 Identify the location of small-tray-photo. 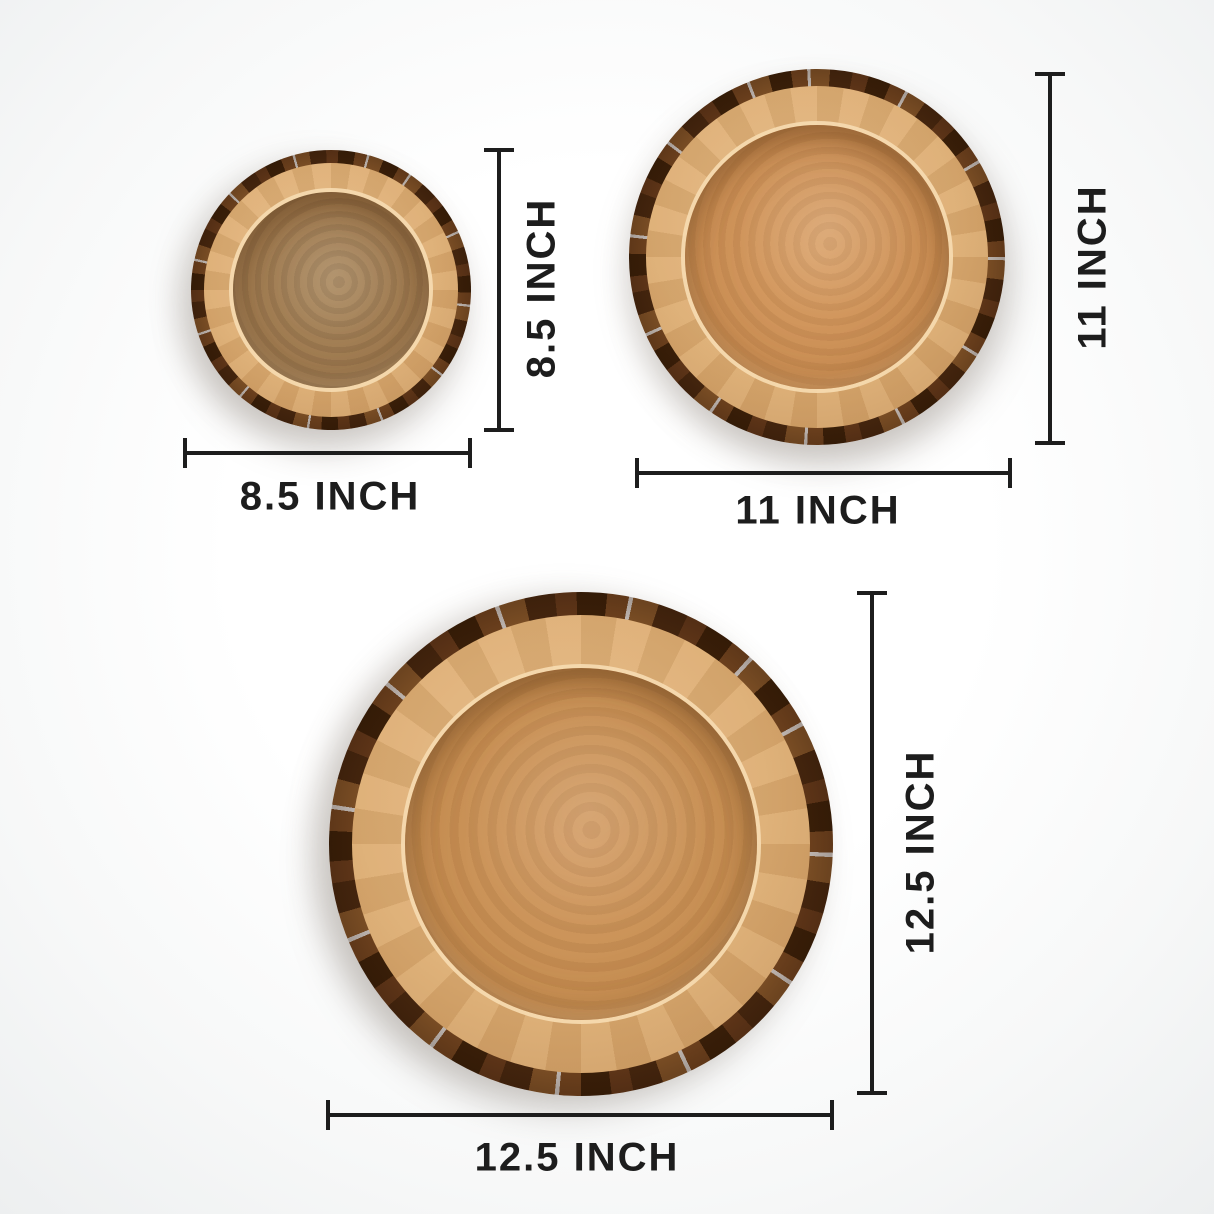
(331, 290).